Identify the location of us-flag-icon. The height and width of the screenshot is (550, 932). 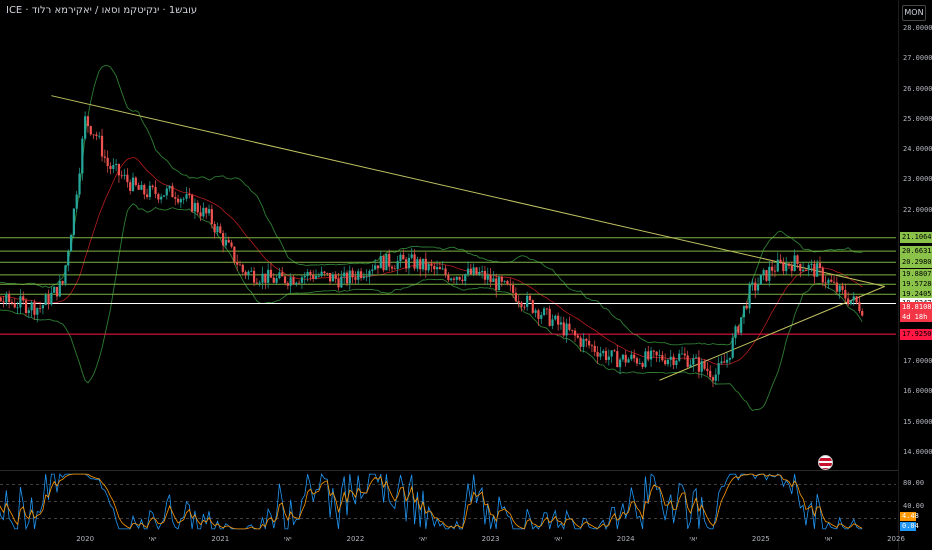
(825, 462).